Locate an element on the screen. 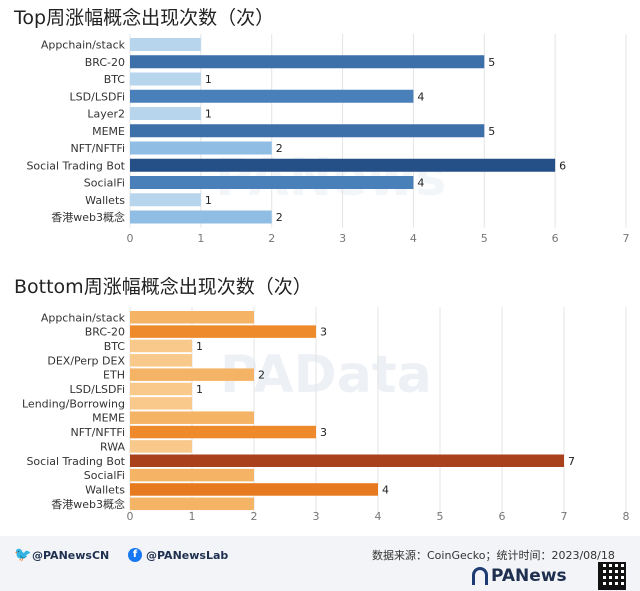 This screenshot has width=640, height=591. category-label: DEX/Perp DEX is located at coordinates (86, 360).